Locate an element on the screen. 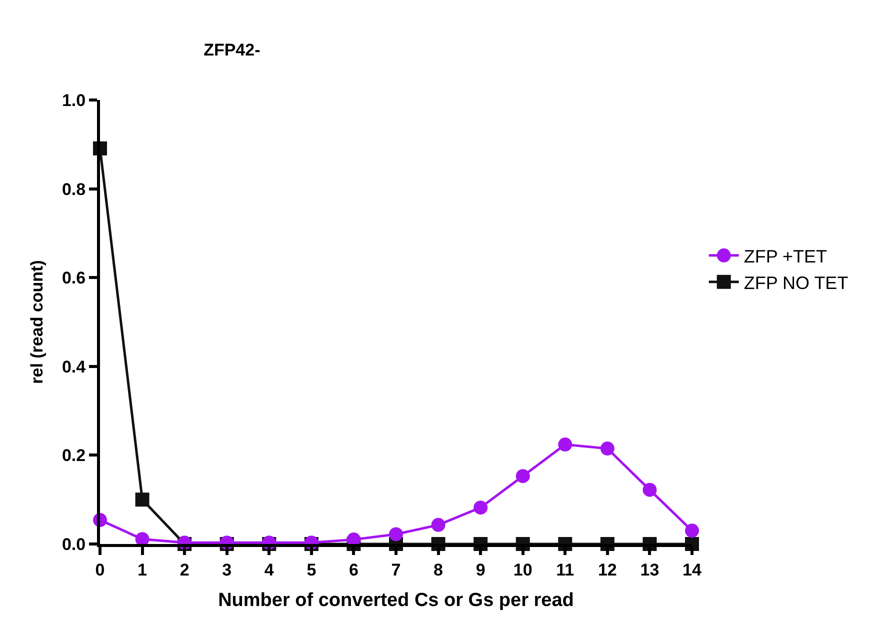 Image resolution: width=892 pixels, height=624 pixels. x-tick-label: 12 is located at coordinates (607, 570).